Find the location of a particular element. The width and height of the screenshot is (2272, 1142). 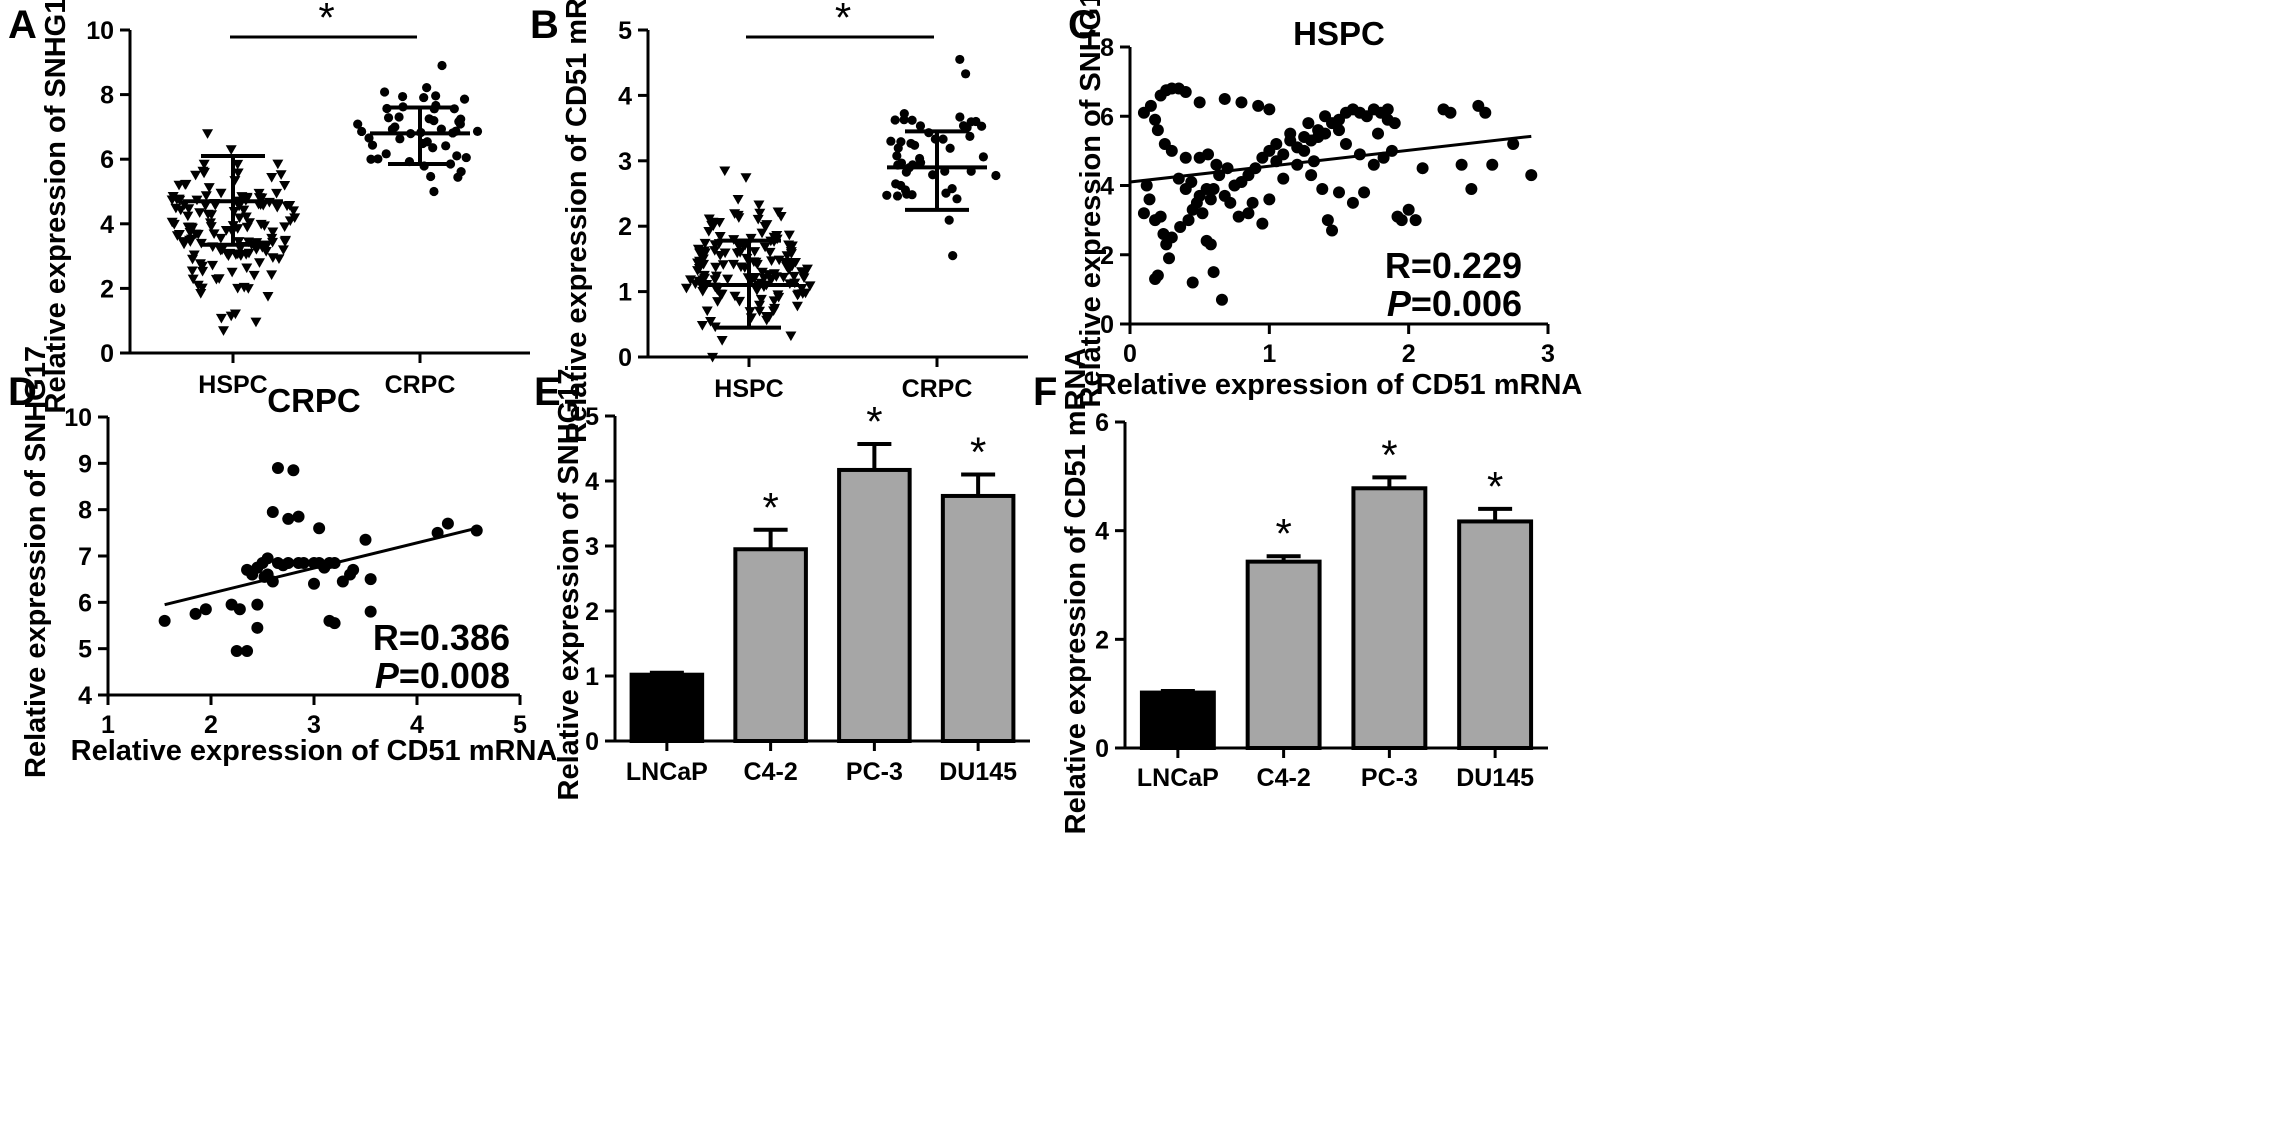

y-tick-label-B: 1 is located at coordinates (625, 293).